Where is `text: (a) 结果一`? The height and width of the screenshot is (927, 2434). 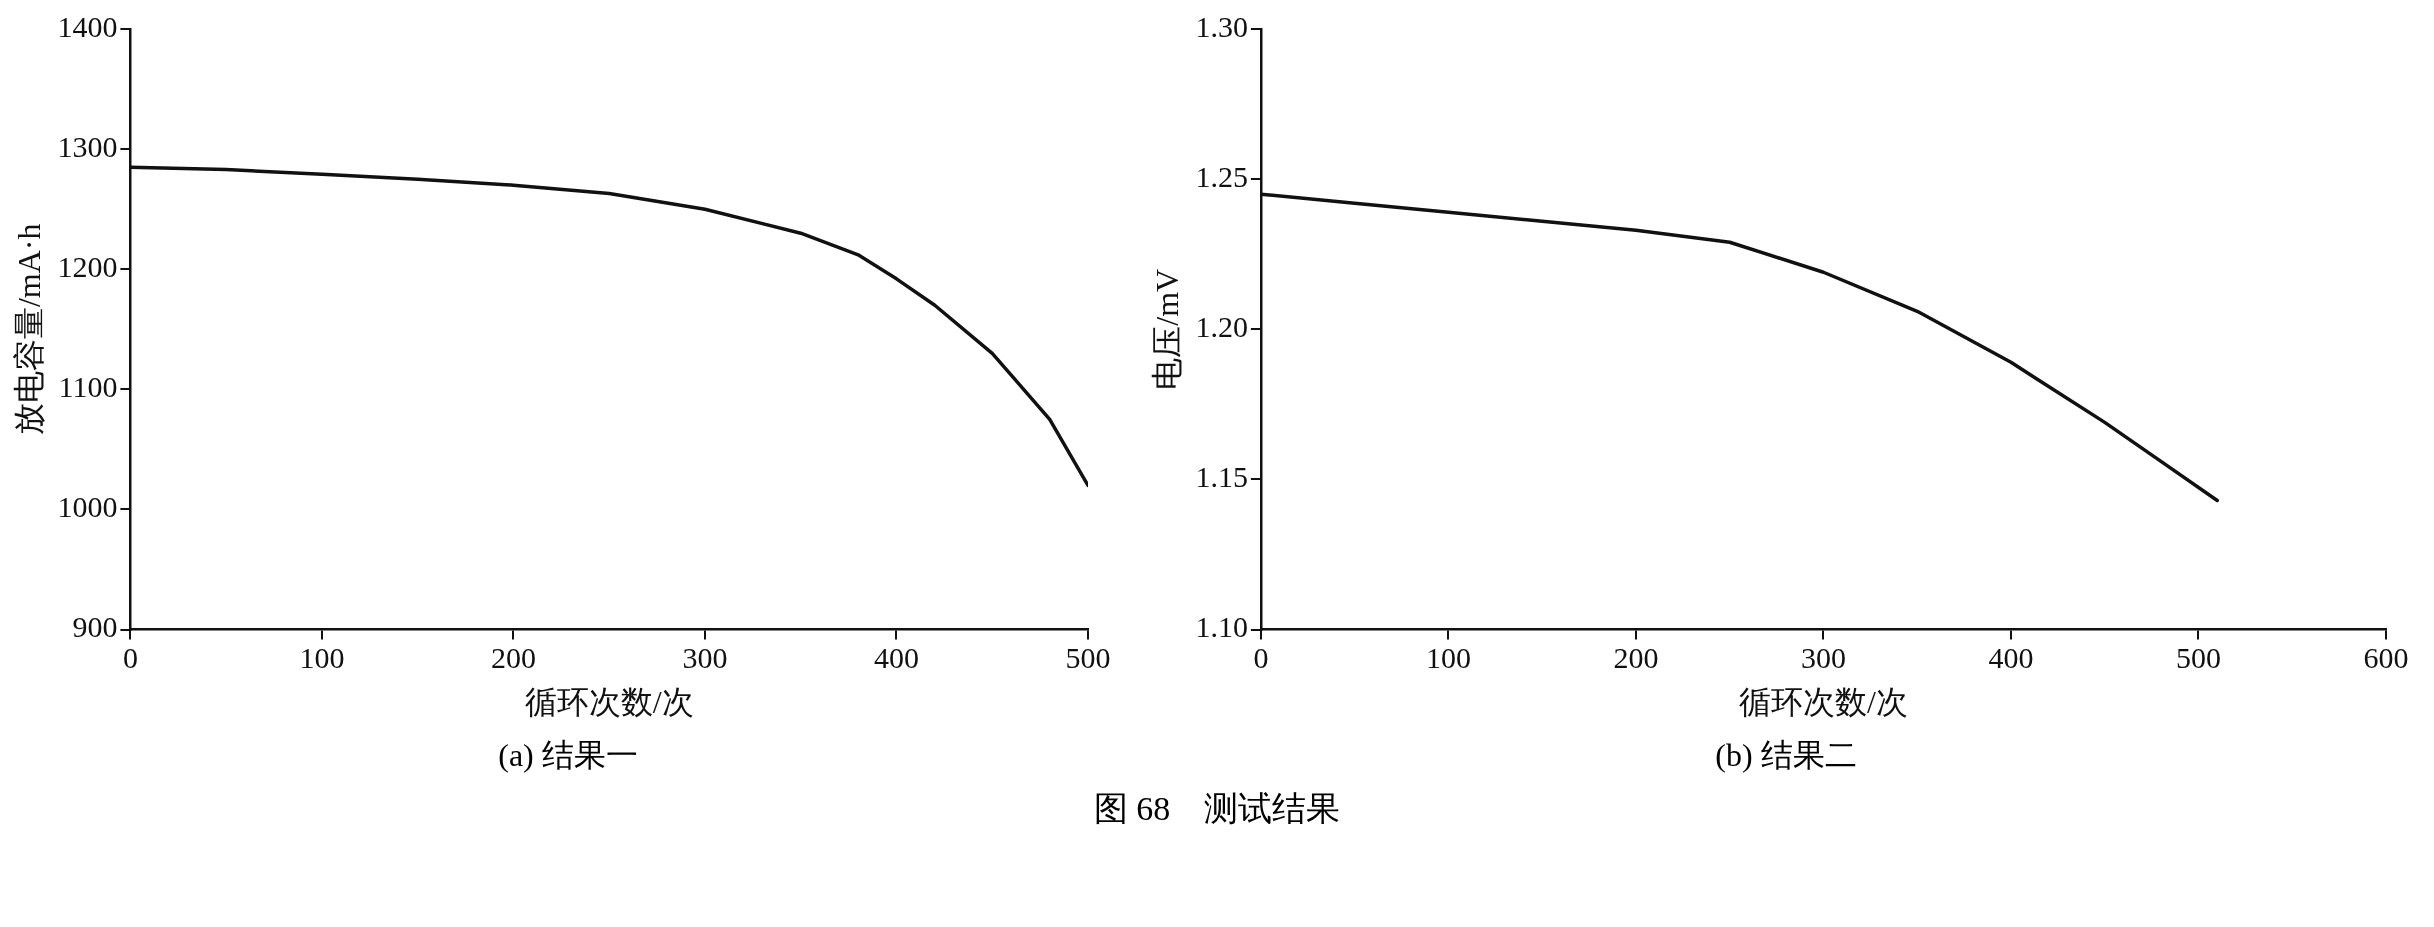 text: (a) 结果一 is located at coordinates (568, 755).